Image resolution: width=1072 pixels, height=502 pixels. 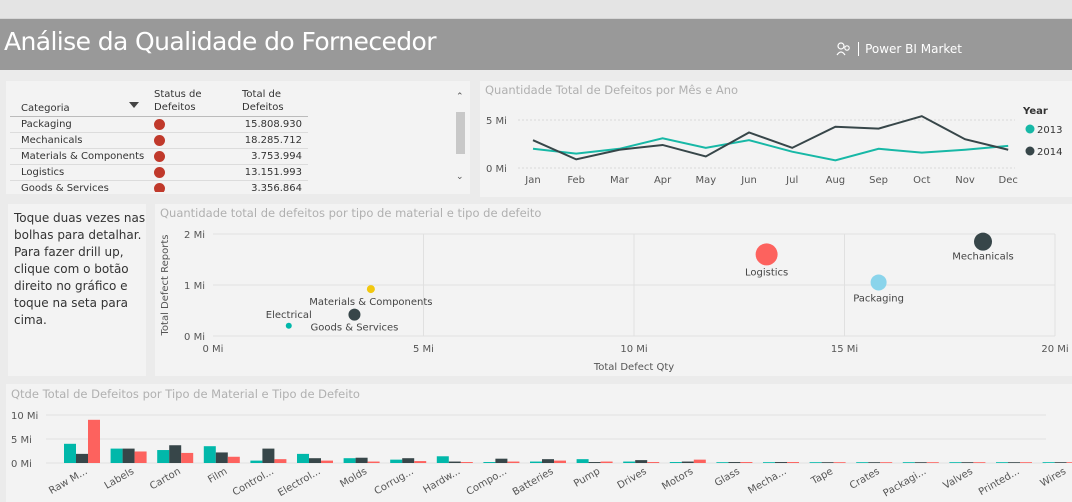 What do you see at coordinates (766, 254) in the screenshot?
I see `bubble-logistics` at bounding box center [766, 254].